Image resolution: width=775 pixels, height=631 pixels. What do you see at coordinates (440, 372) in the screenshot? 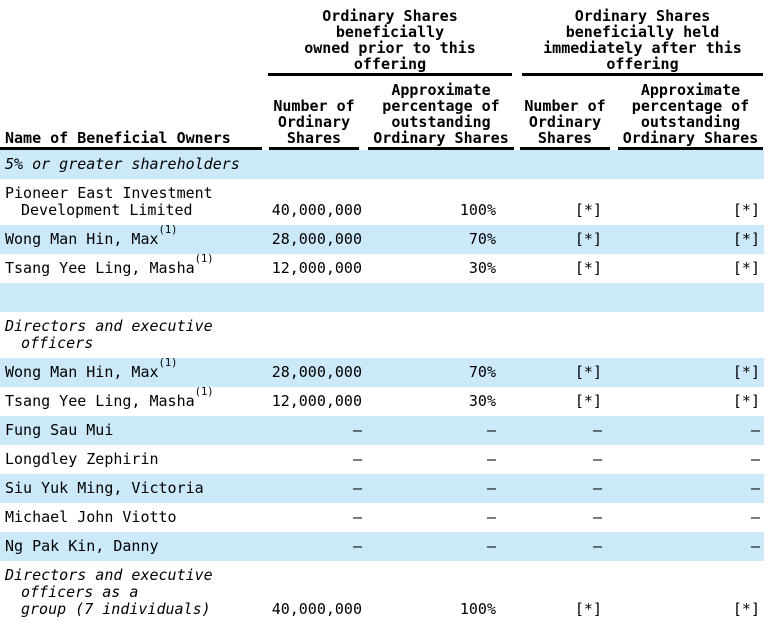
I see `pct-prior-cell: 70%` at bounding box center [440, 372].